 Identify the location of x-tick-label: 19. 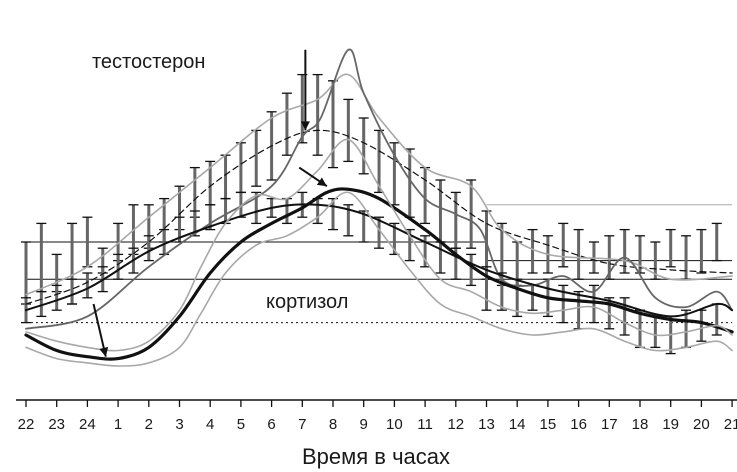
(670, 424).